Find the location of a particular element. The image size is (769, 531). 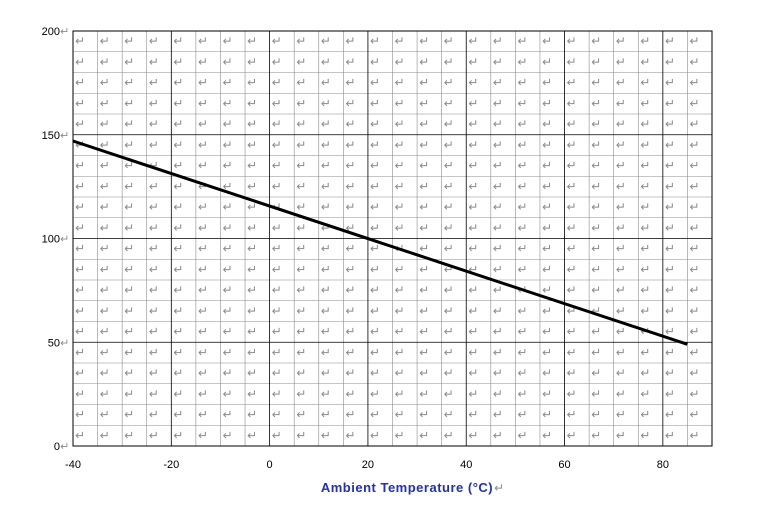

x-axis-label: Ambient Temperature (°C) is located at coordinates (407, 487).